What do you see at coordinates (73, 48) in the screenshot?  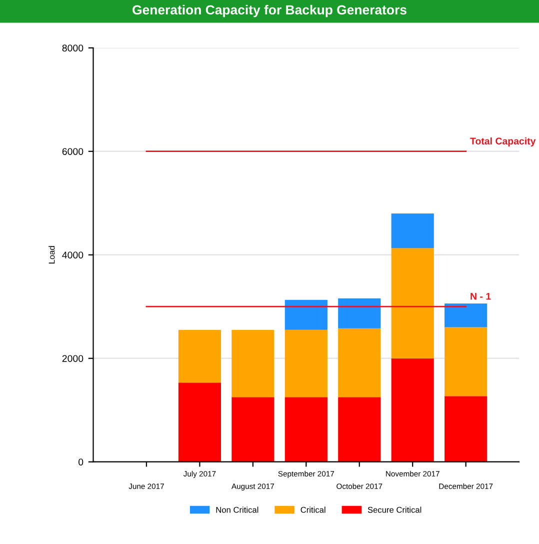 I see `y-tick-label: 8000` at bounding box center [73, 48].